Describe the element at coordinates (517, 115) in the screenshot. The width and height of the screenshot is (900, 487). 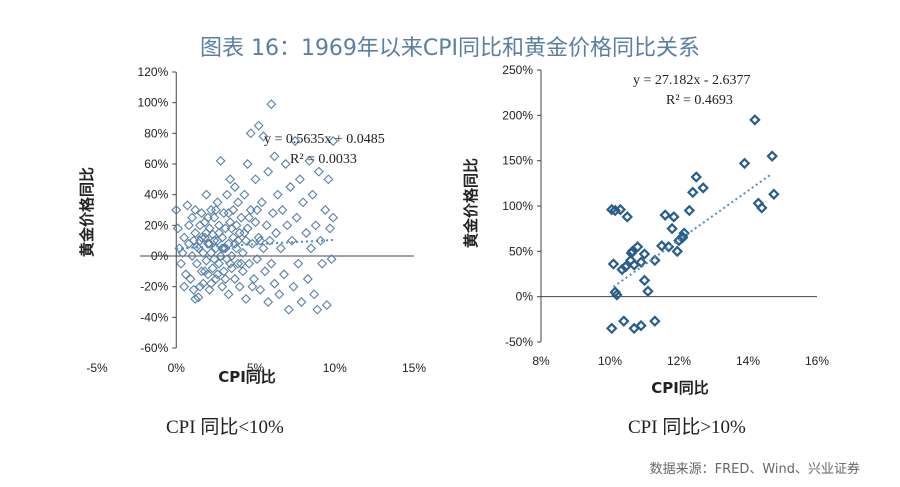
I see `y-tick-label: 200%` at that location.